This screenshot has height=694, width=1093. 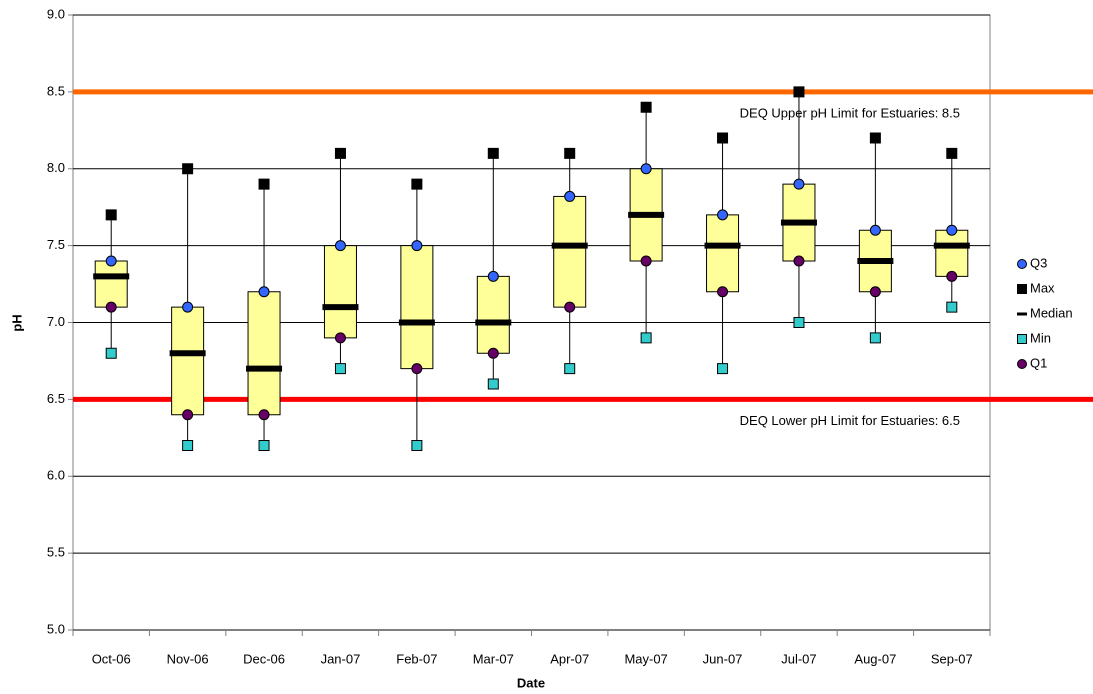 What do you see at coordinates (111, 658) in the screenshot?
I see `x-tick-label: Oct-06` at bounding box center [111, 658].